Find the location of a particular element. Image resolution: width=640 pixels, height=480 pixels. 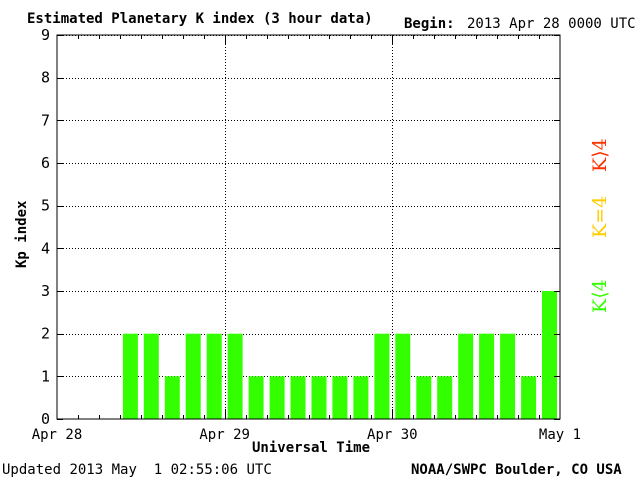

updated-value: 2013 May 1 02:55:06 UTC is located at coordinates (170, 470).